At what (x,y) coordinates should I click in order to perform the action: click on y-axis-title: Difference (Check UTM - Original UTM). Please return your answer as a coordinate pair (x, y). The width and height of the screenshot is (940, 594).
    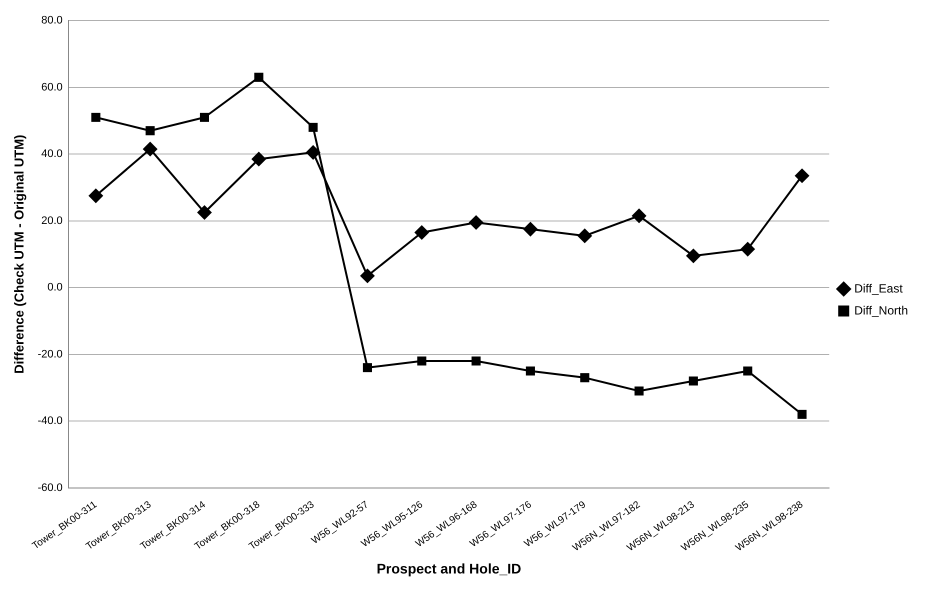
    Looking at the image, I should click on (18, 254).